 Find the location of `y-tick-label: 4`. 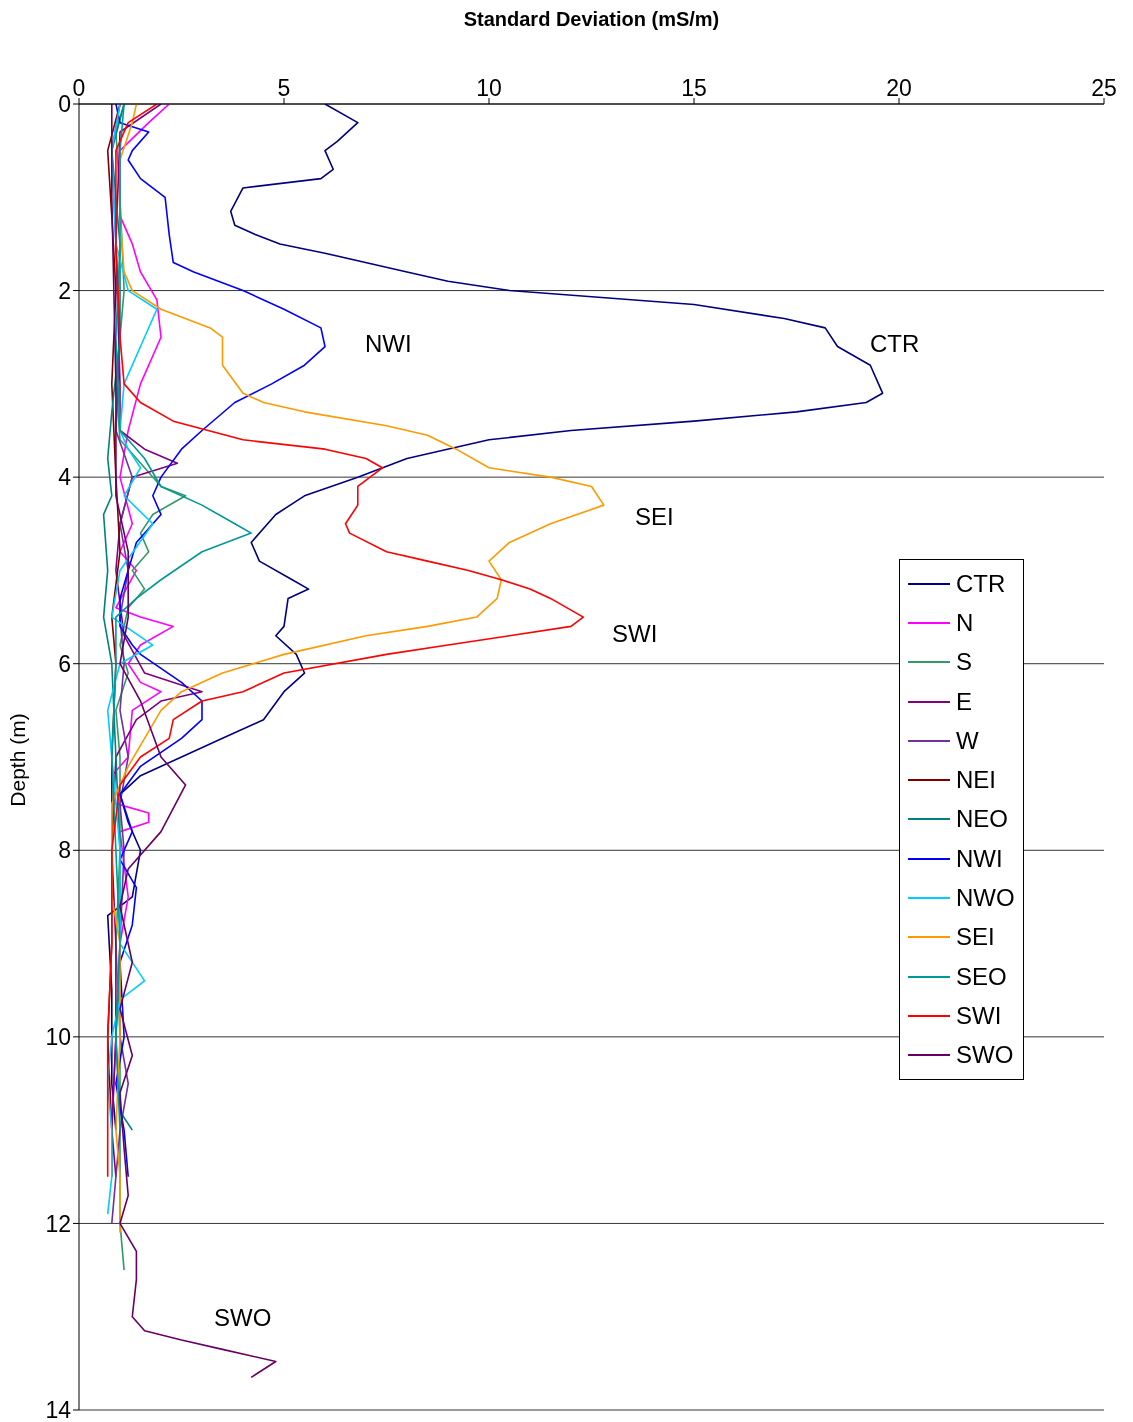

y-tick-label: 4 is located at coordinates (65, 477).